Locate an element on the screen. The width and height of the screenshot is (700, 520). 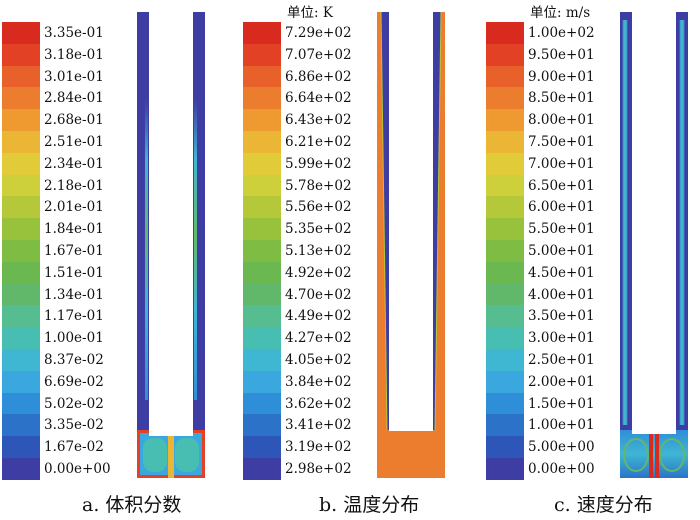
colorbar-tick-label: 7.50e+01 is located at coordinates (561, 142).